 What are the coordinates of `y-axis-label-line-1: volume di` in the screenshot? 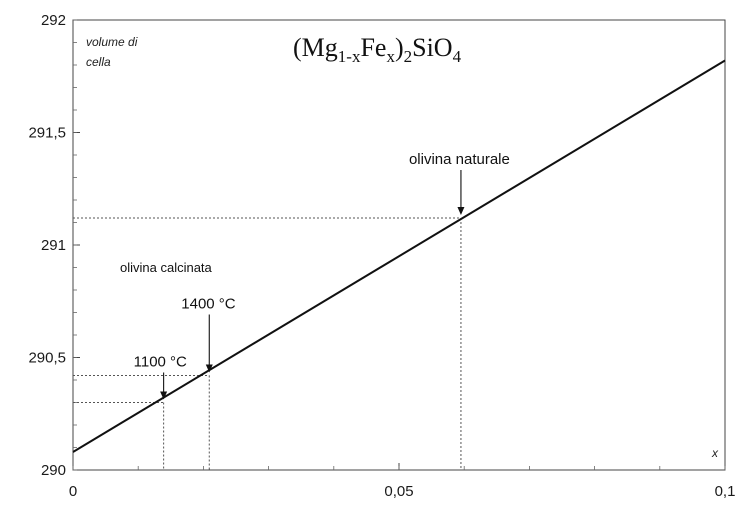 It's located at (112, 42).